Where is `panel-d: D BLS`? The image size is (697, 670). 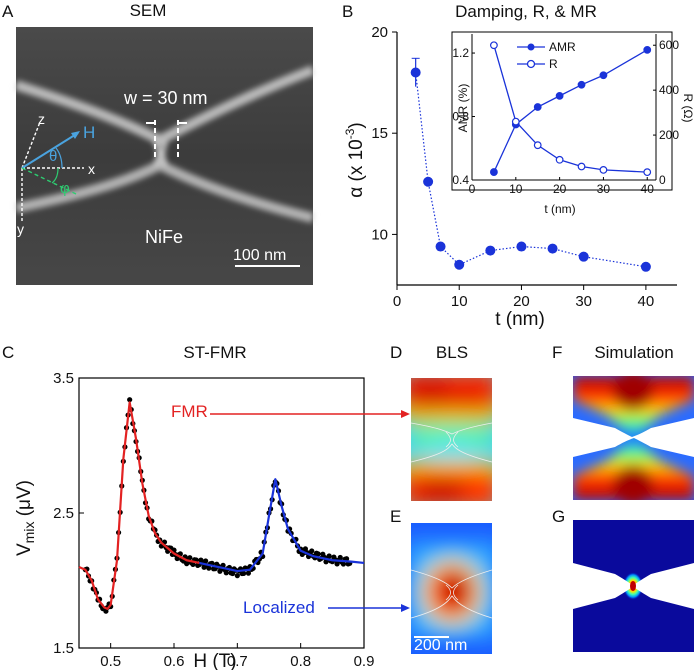
panel-d: D BLS is located at coordinates (441, 422).